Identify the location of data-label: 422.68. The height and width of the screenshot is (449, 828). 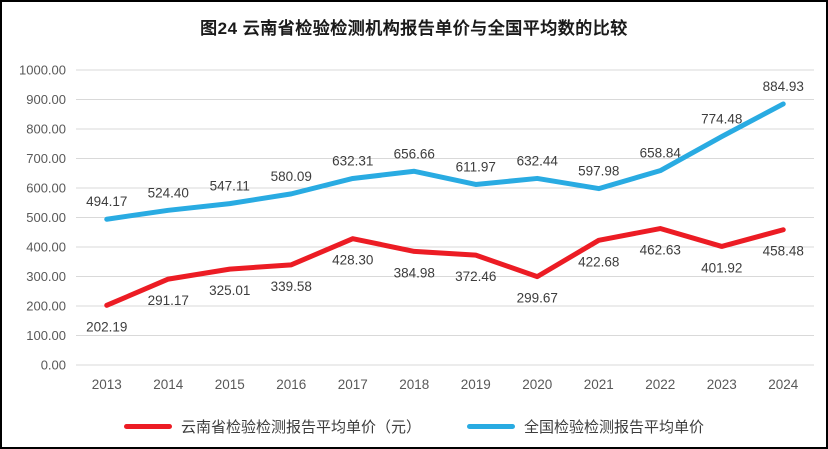
(598, 261).